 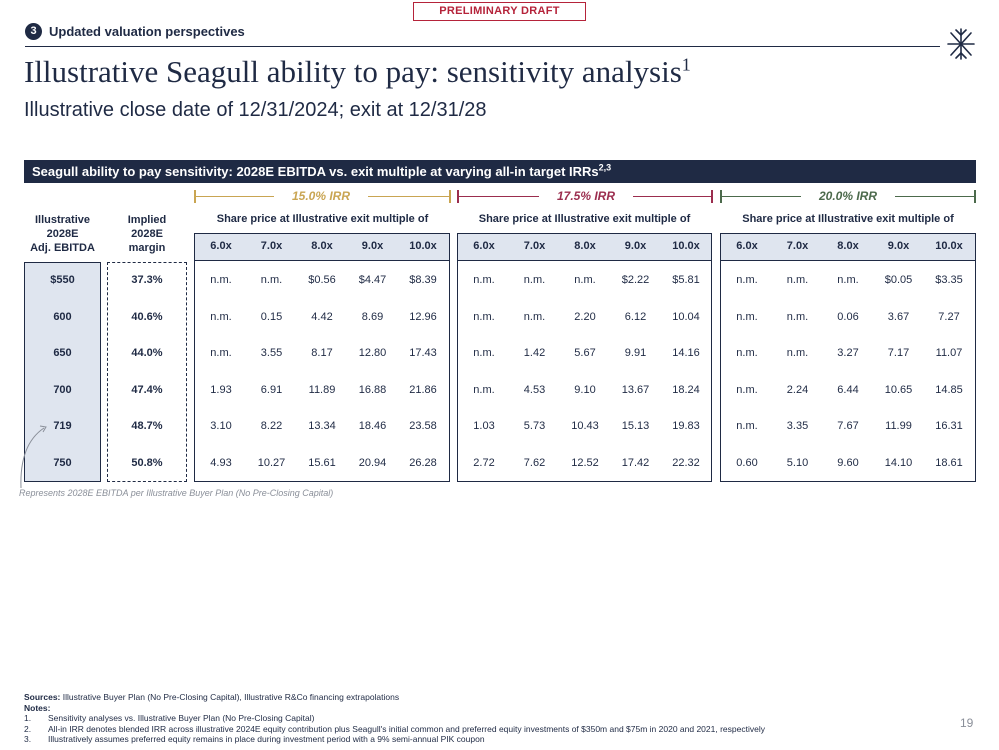 What do you see at coordinates (949, 390) in the screenshot?
I see `share-price-cell: 14.85` at bounding box center [949, 390].